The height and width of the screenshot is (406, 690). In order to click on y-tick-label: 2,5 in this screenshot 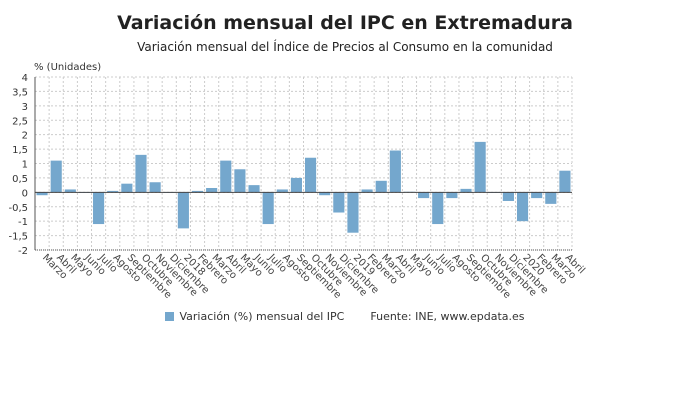, I will do `click(20, 121)`.